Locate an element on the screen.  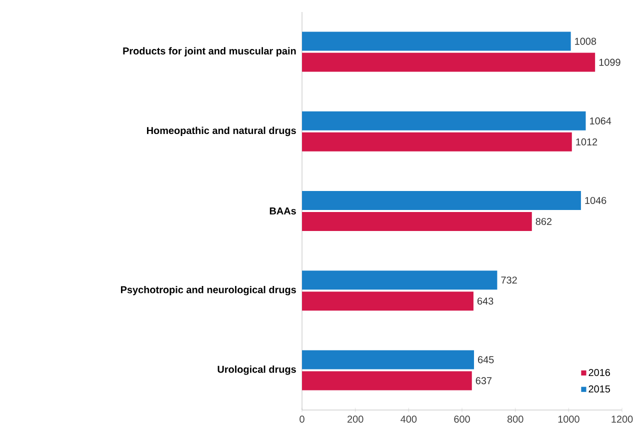
y-tick-label: Psychotropic and neurological drugs is located at coordinates (208, 291).